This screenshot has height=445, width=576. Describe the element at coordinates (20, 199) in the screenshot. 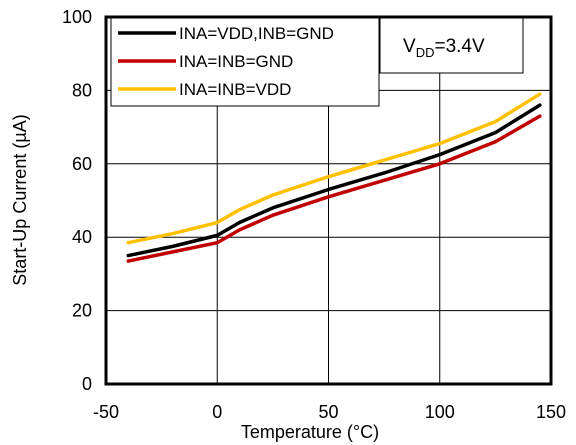

I see `y-axis-title: Start-Up Current (µA)` at that location.